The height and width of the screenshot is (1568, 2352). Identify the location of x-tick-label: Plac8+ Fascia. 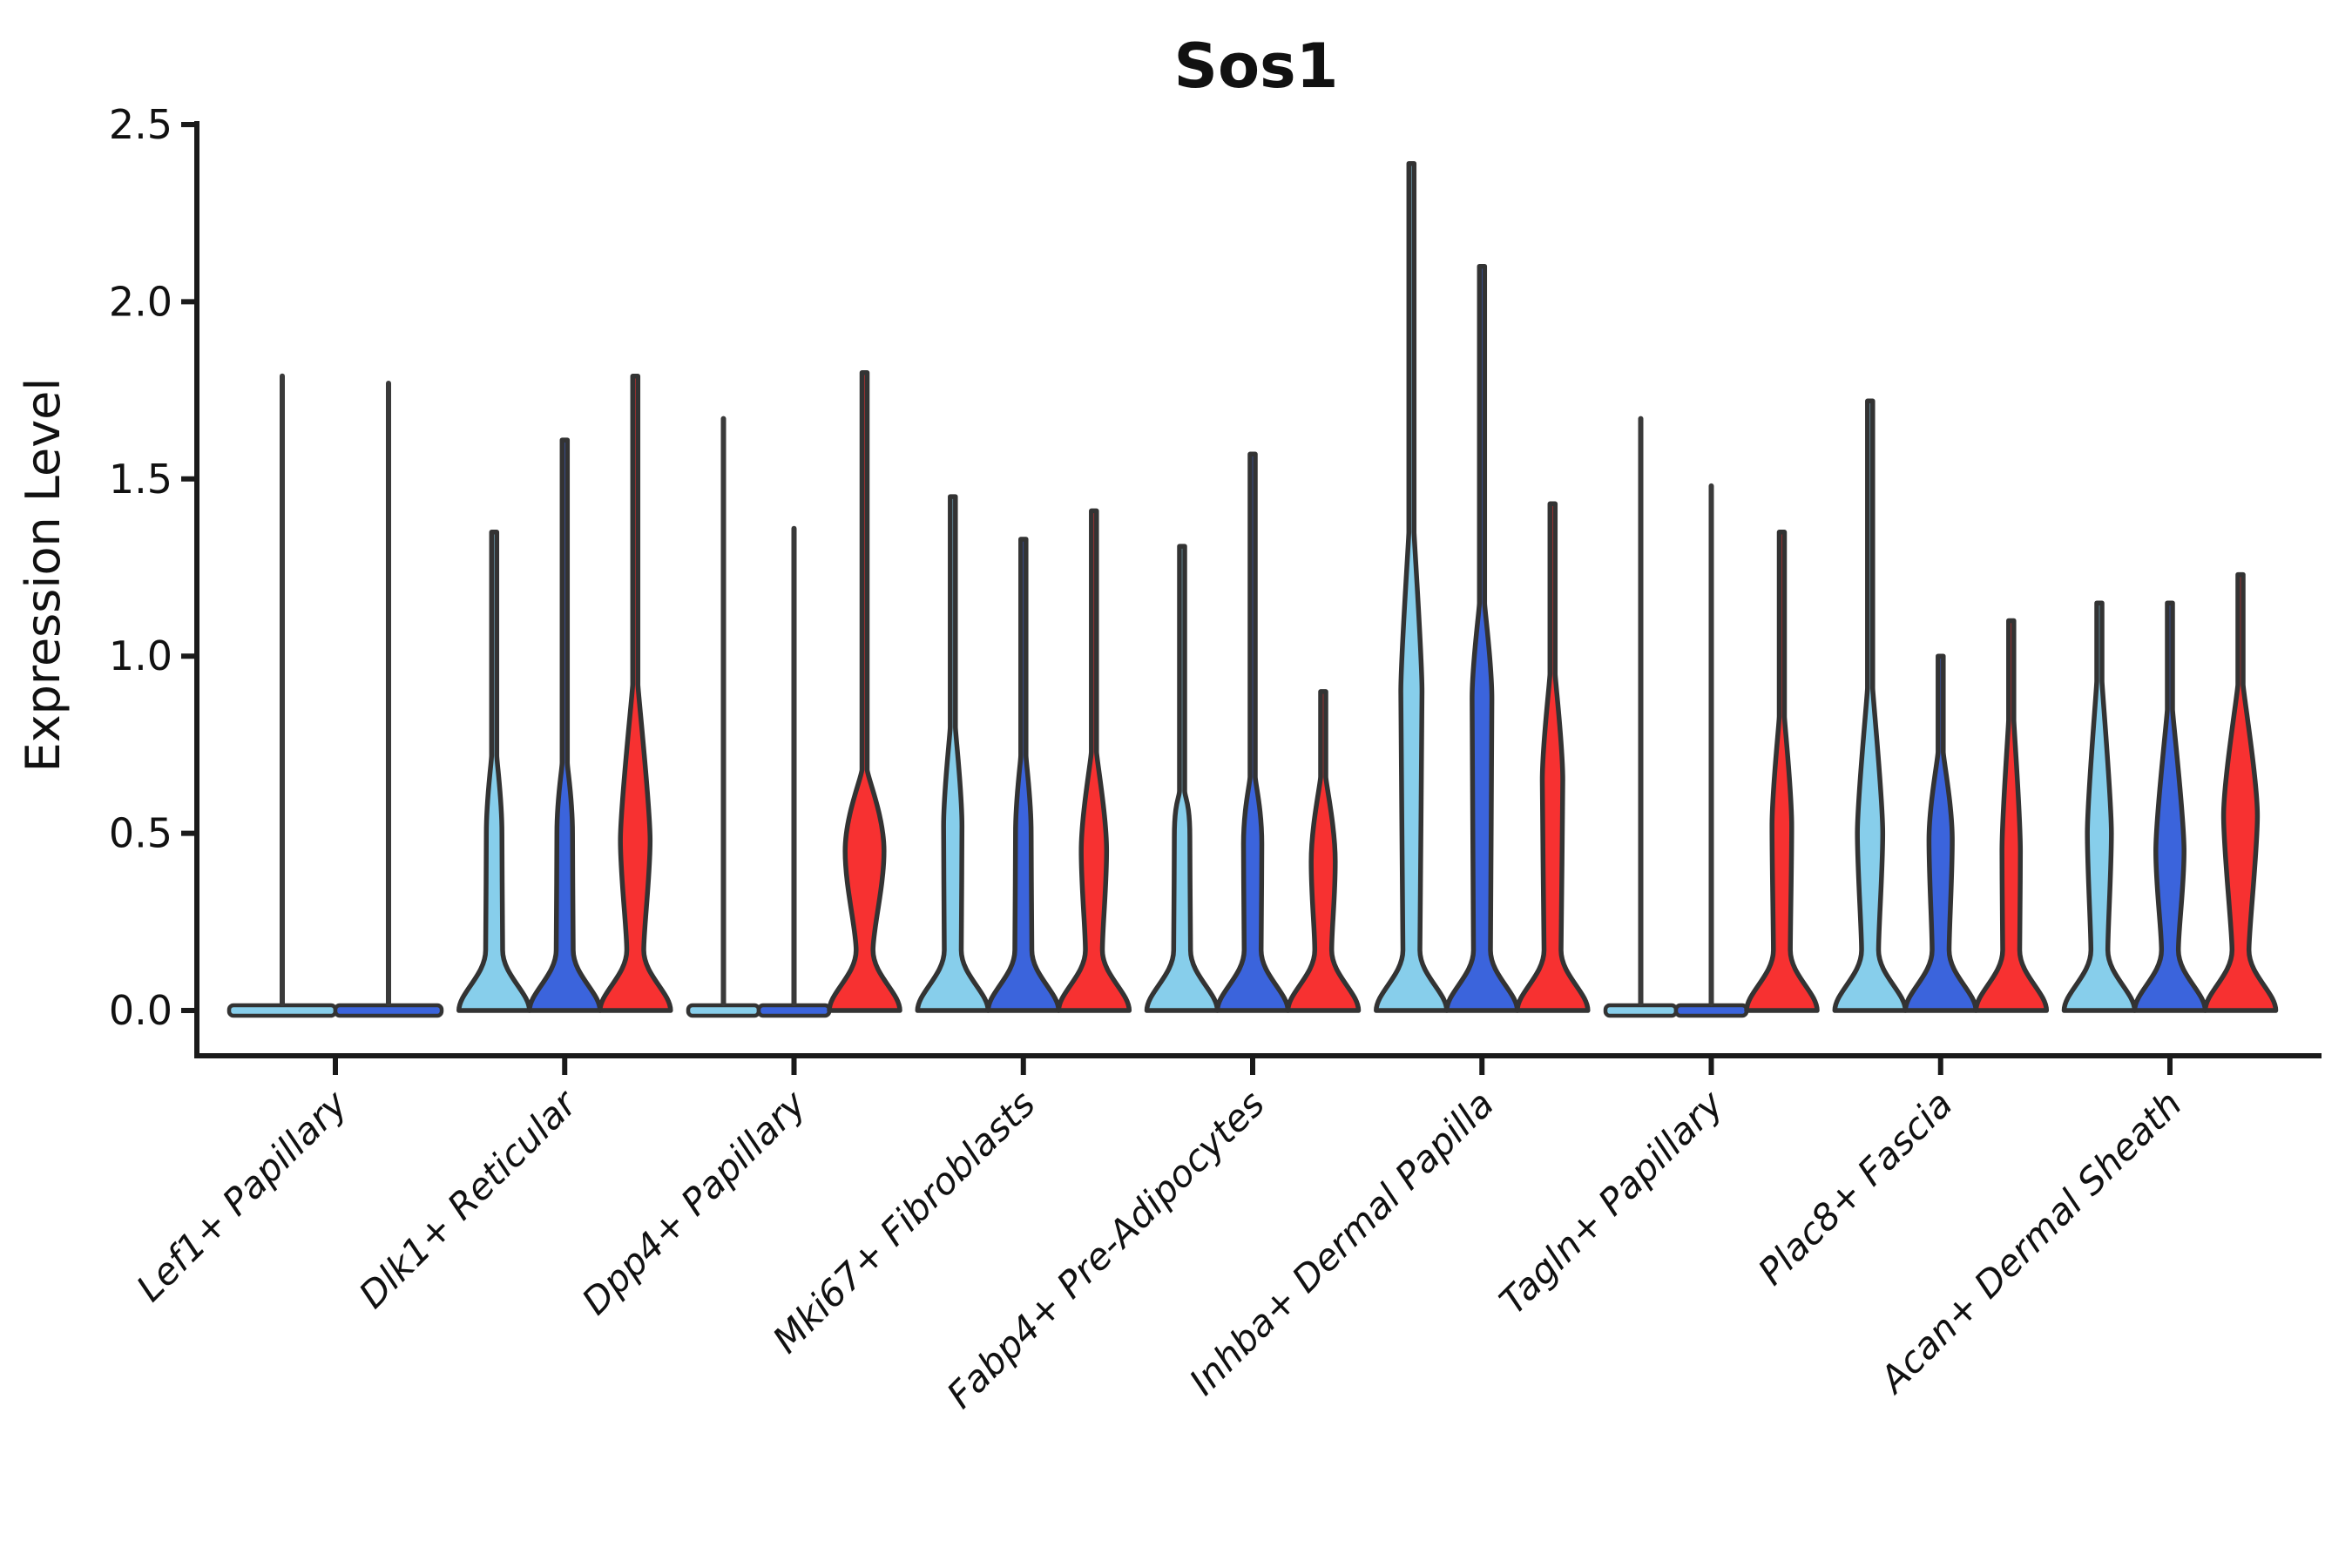
(1856, 1187).